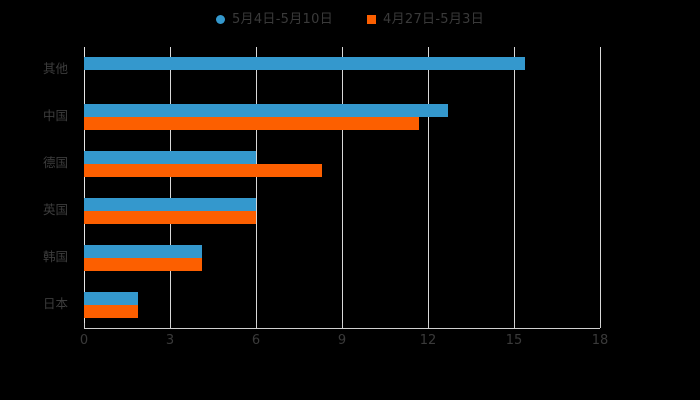 The image size is (700, 400). I want to click on x-axis-line, so click(342, 328).